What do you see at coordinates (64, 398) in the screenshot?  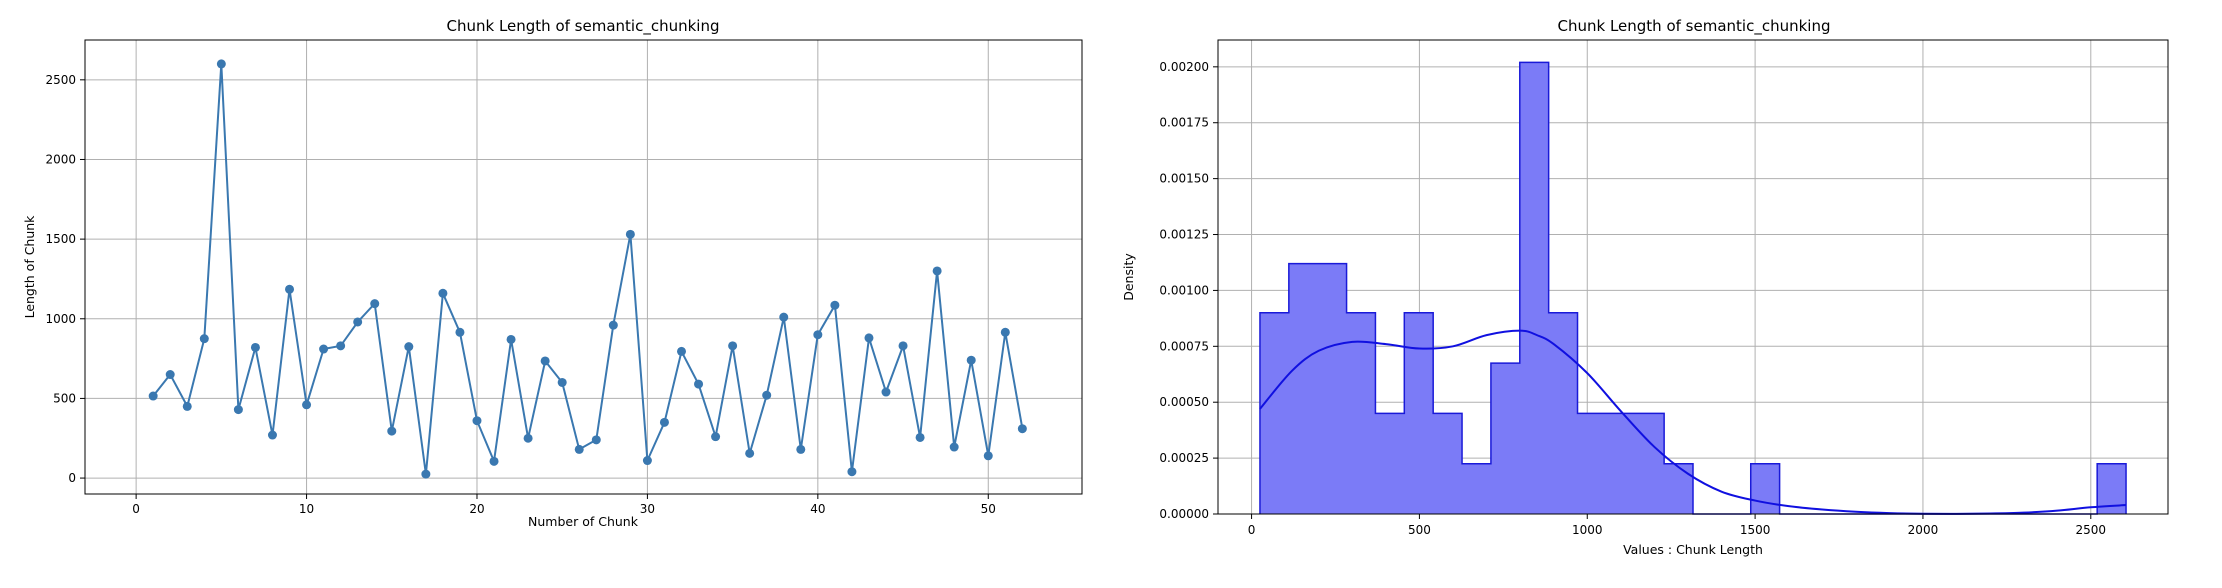 I see `y-tick-label: 500` at bounding box center [64, 398].